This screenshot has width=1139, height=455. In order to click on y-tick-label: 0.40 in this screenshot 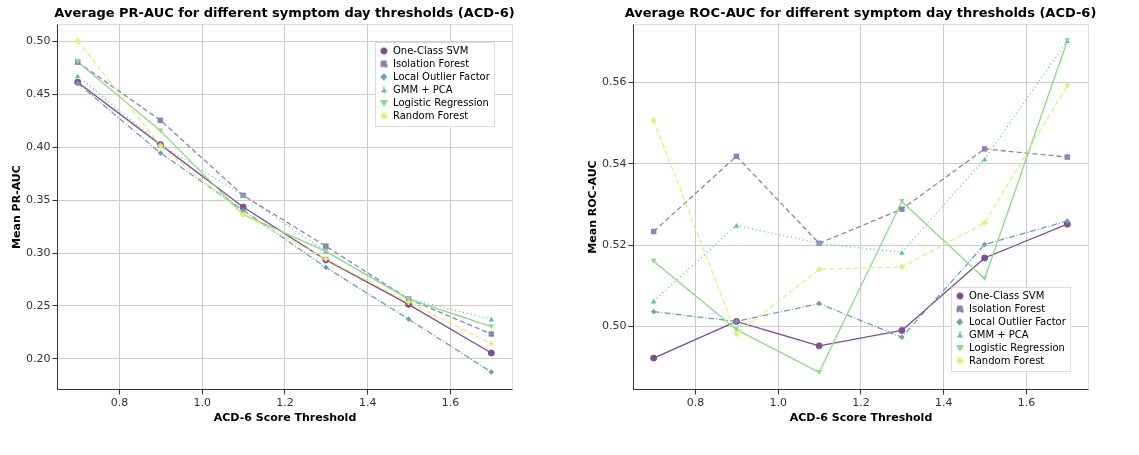, I will do `click(38, 147)`.